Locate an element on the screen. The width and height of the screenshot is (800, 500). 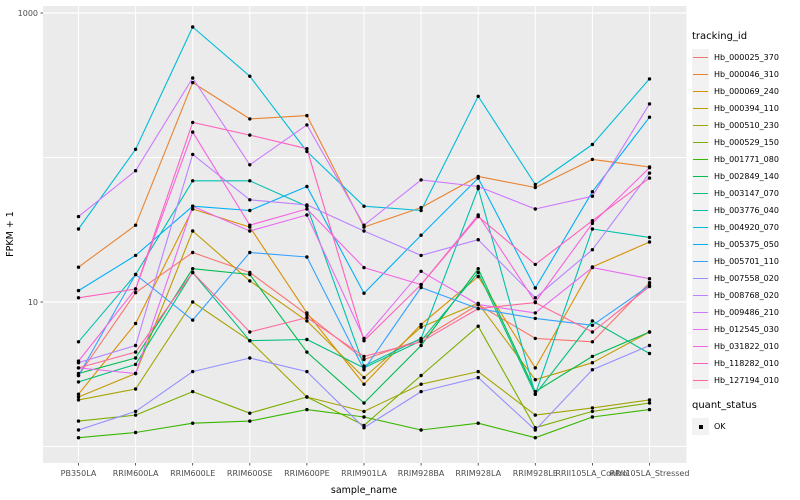
legend-item-Hb_031822_010: Hb_031822_010 is located at coordinates (745, 346).